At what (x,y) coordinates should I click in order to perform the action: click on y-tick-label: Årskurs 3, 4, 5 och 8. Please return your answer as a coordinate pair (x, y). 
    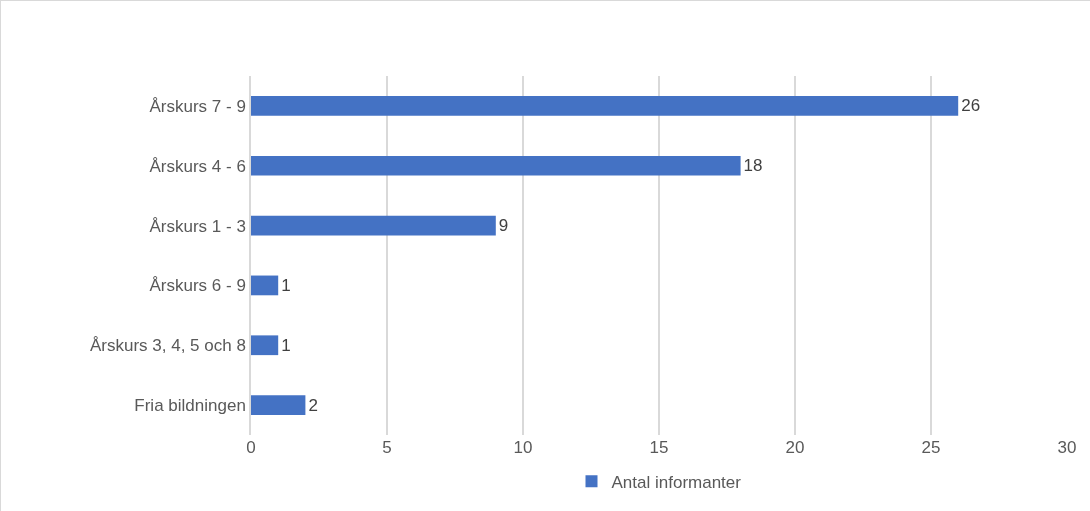
    Looking at the image, I should click on (167, 346).